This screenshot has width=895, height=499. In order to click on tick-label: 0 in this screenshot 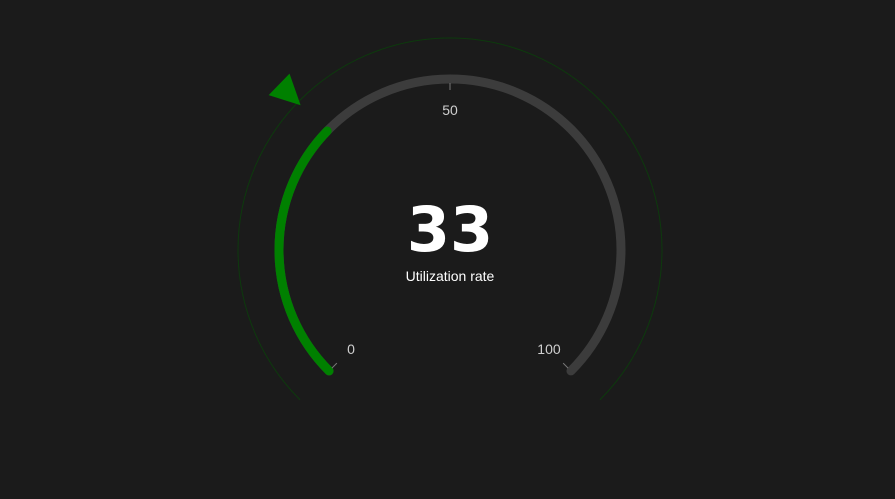, I will do `click(351, 349)`.